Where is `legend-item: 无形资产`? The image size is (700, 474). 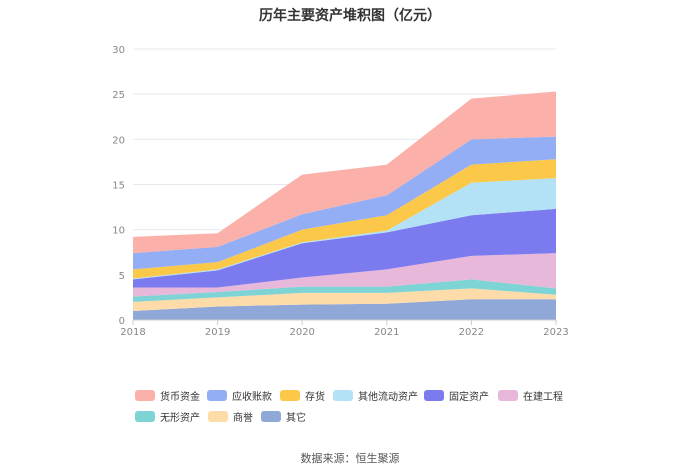 legend-item: 无形资产 is located at coordinates (167, 416).